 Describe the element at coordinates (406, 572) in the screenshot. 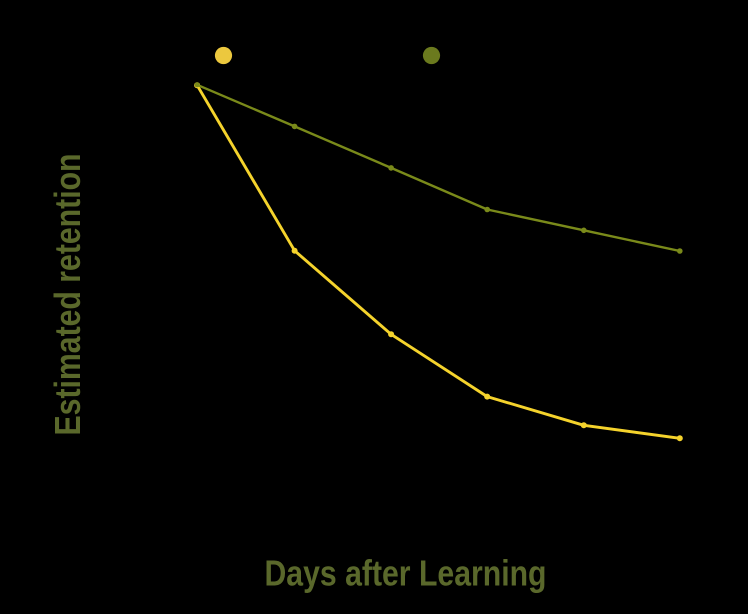

I see `svg-text: Days after Learning` at that location.